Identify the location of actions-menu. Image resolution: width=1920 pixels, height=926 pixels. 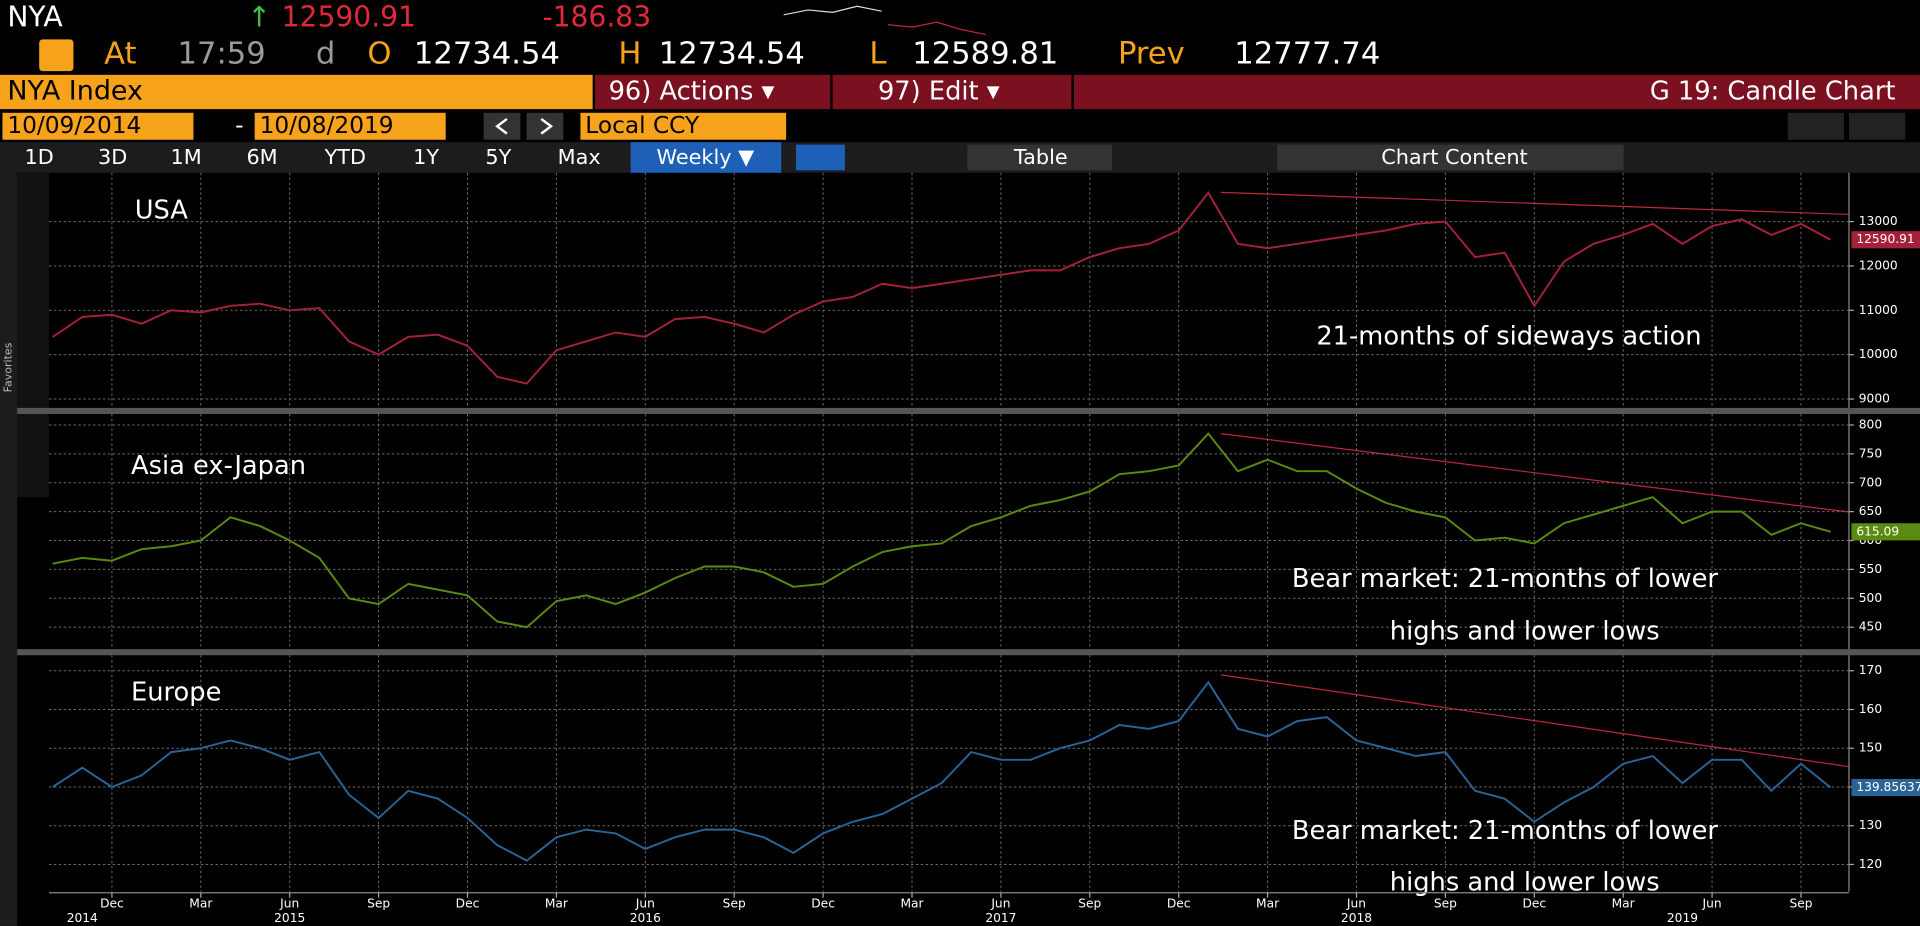
(713, 92).